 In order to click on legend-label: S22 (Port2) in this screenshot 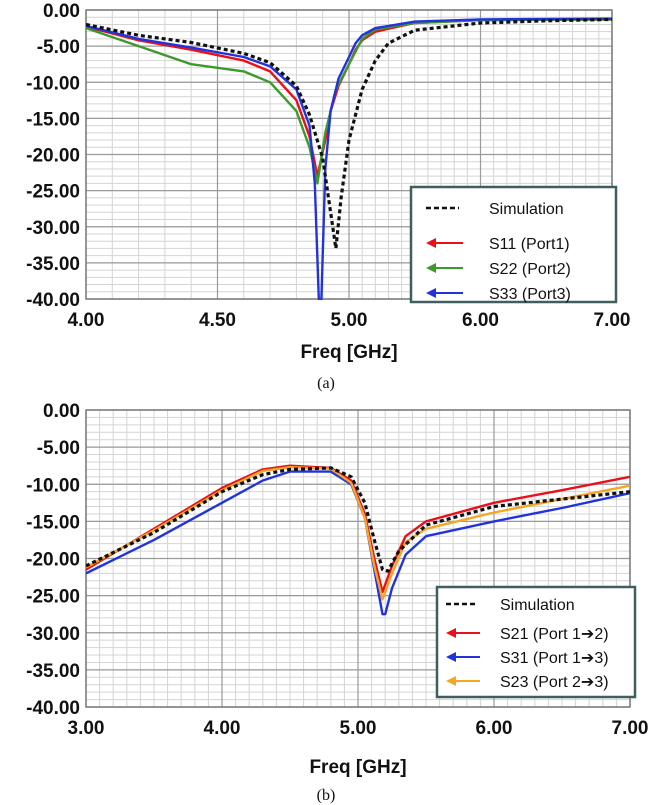, I will do `click(530, 269)`.